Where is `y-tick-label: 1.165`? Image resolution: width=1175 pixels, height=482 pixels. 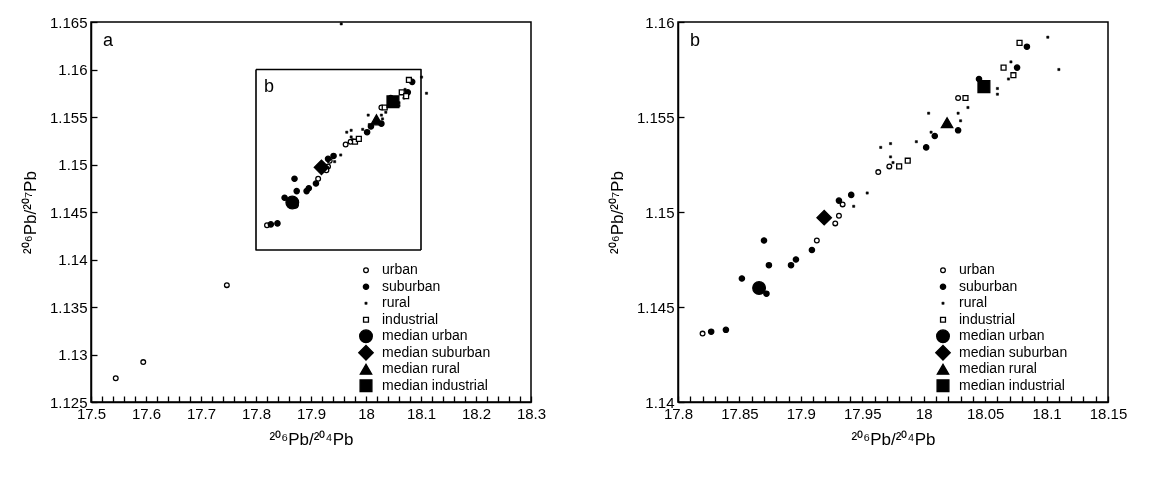
y-tick-label: 1.165 is located at coordinates (68, 22).